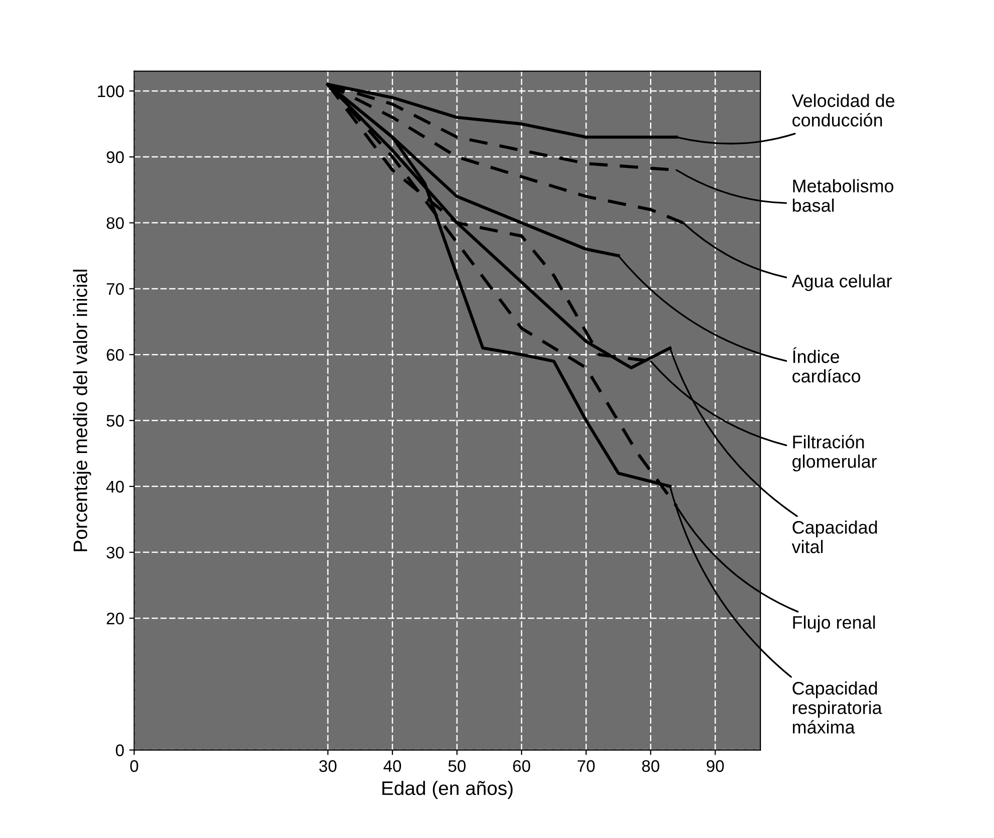 Image resolution: width=994 pixels, height=838 pixels. I want to click on text: Flujo renal, so click(834, 624).